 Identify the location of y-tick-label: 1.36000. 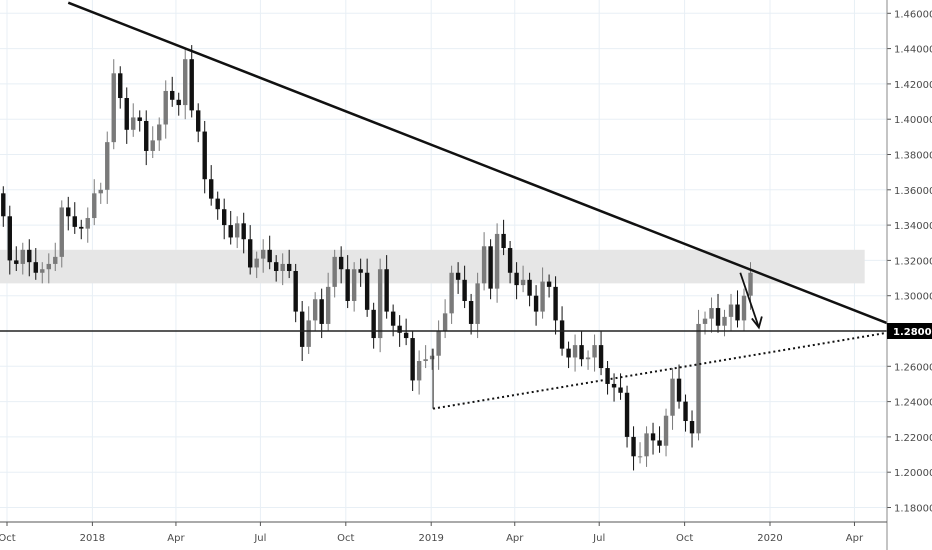
(913, 191).